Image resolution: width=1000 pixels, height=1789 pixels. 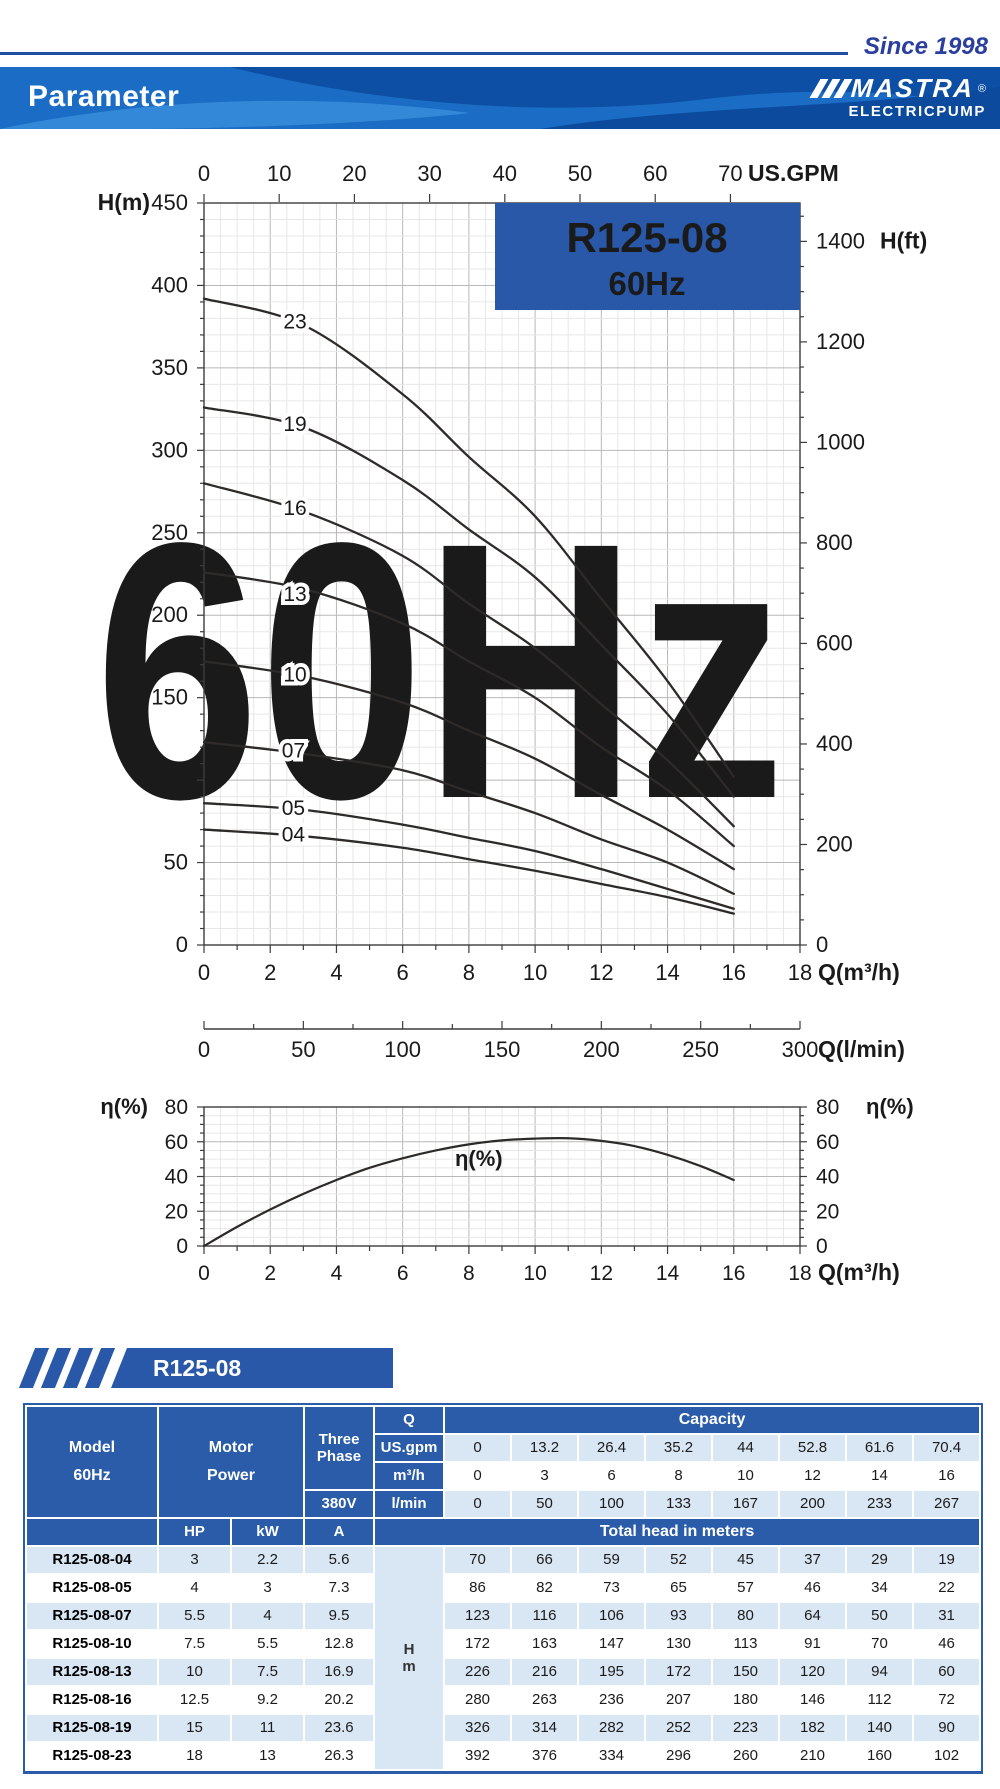 What do you see at coordinates (424, 53) in the screenshot?
I see `header-divider-line` at bounding box center [424, 53].